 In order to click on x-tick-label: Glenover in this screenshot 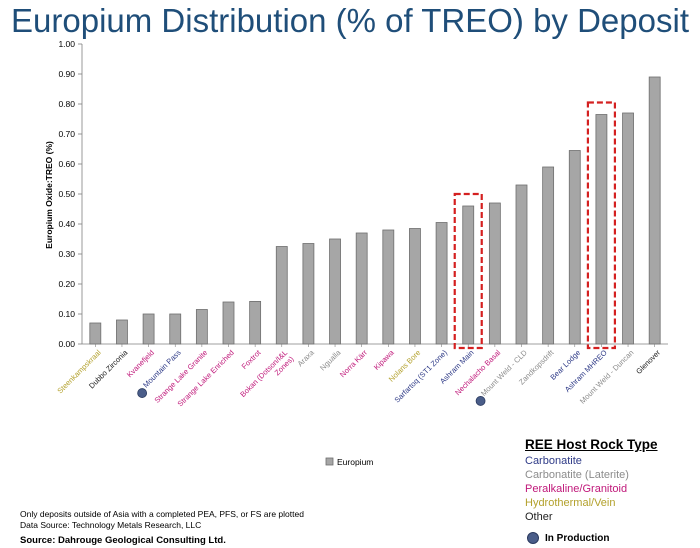, I will do `click(648, 362)`.